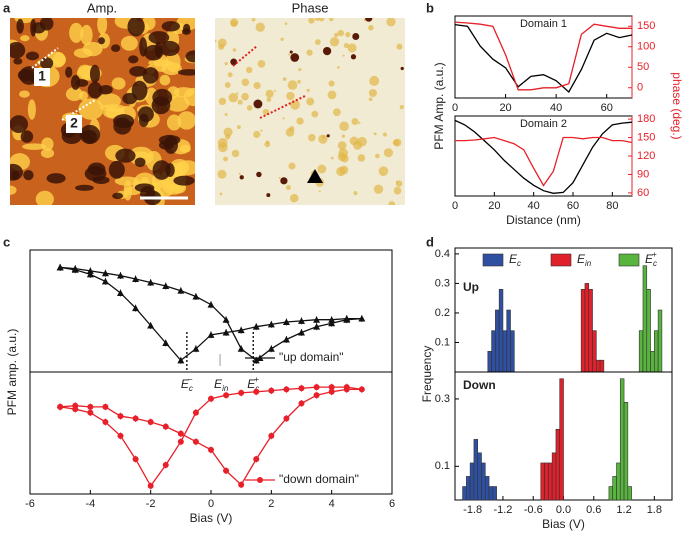  Describe the element at coordinates (442, 466) in the screenshot. I see `y-tick-label: 0.1` at that location.